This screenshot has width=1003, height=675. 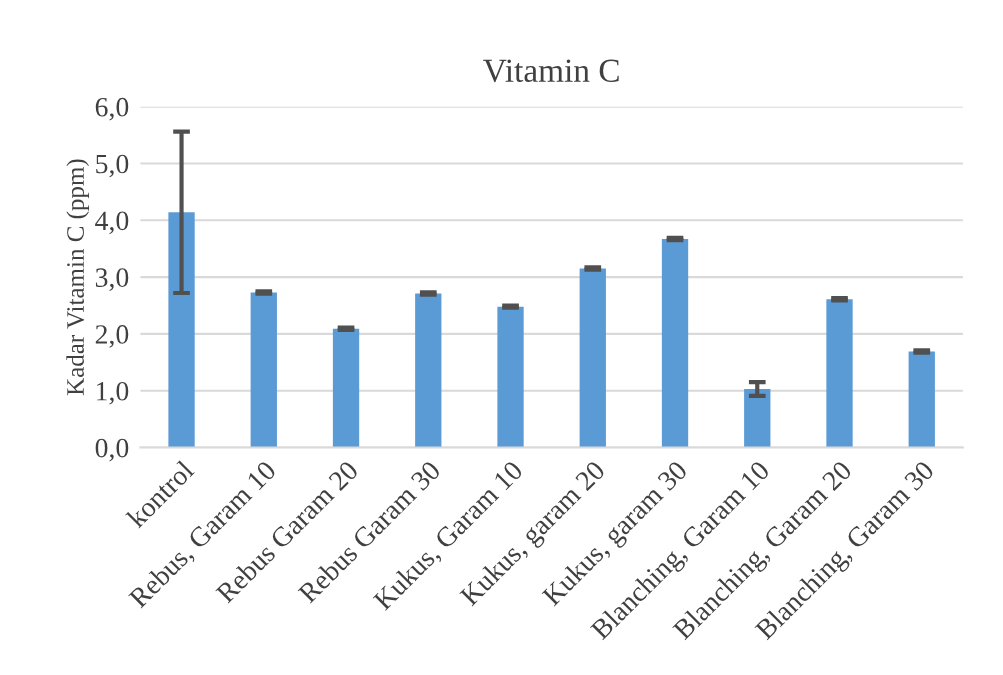 I want to click on y-tick-label: 5,0, so click(x=112, y=166).